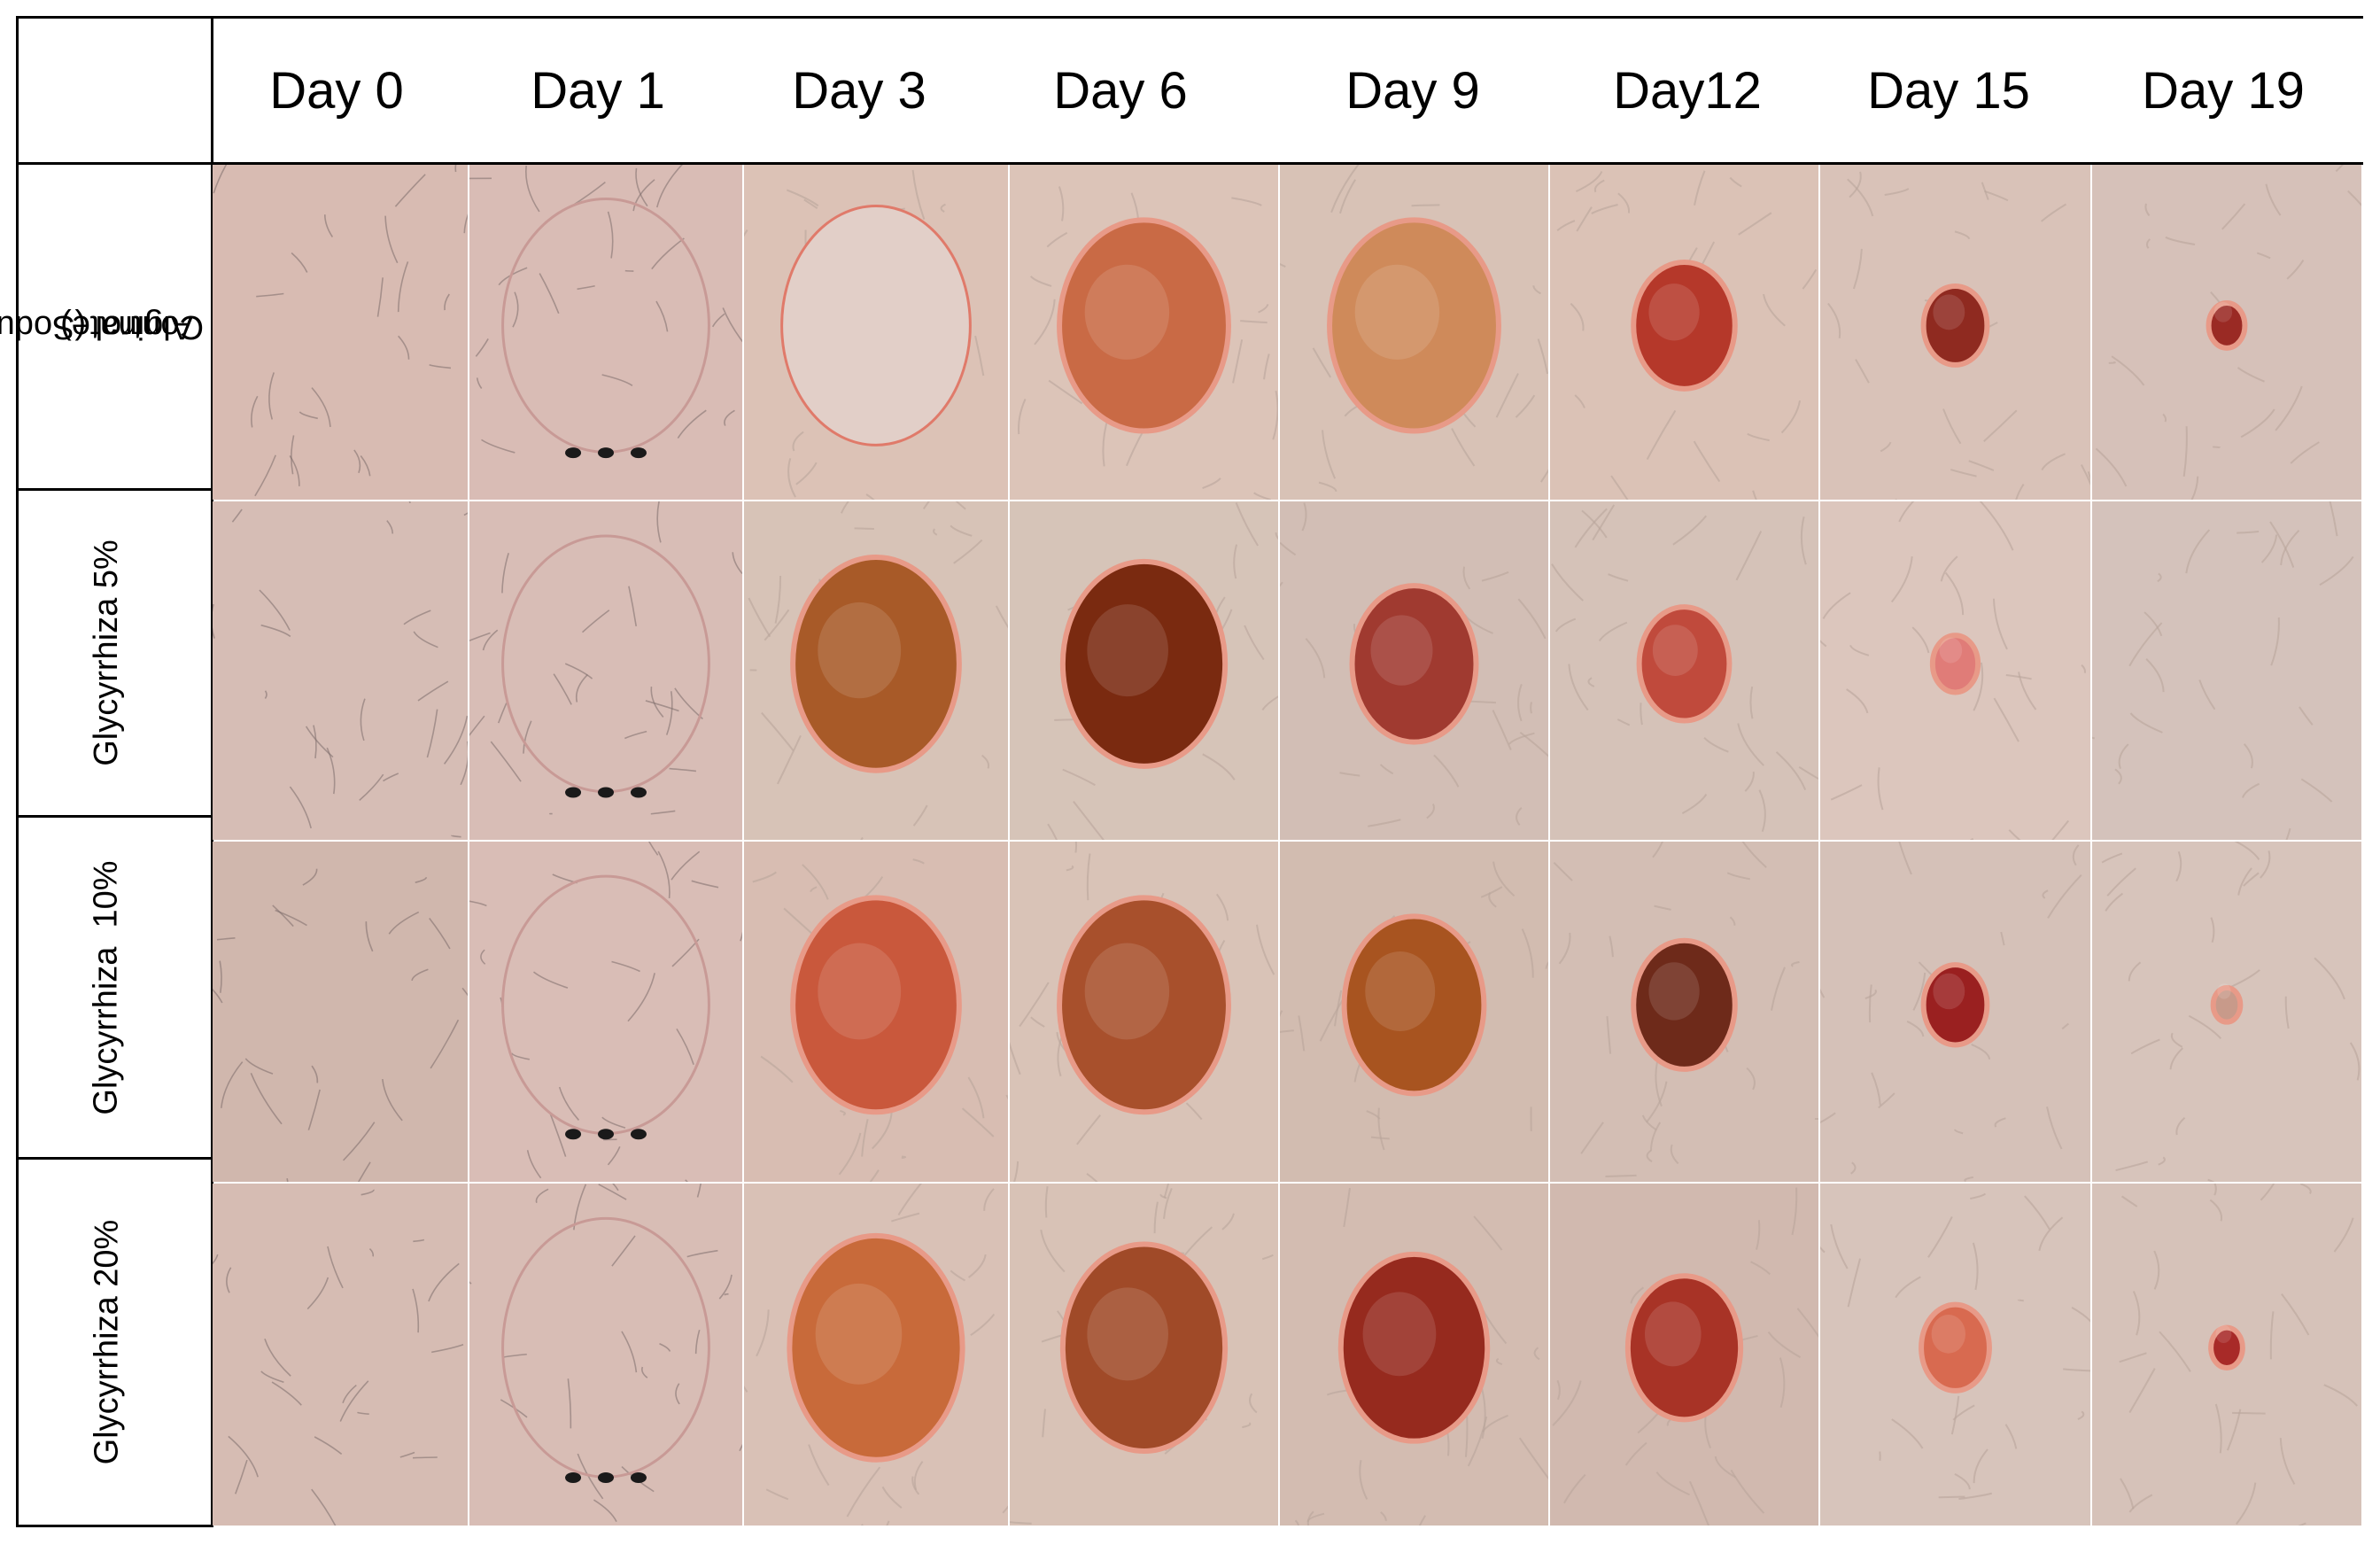 This screenshot has width=2380, height=1545. Describe the element at coordinates (598, 91) in the screenshot. I see `day-label: Day 1` at that location.